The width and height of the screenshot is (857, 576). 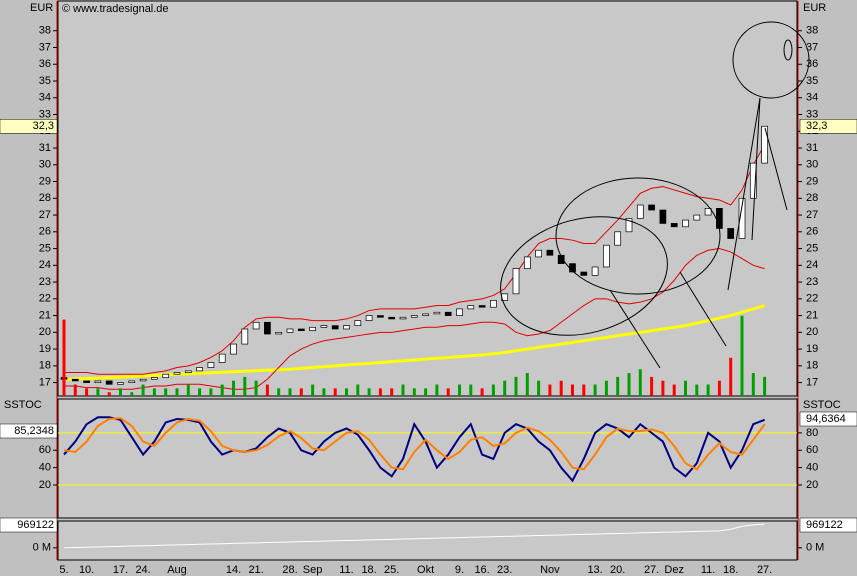 I want to click on y-tick-label: 37, so click(x=812, y=47).